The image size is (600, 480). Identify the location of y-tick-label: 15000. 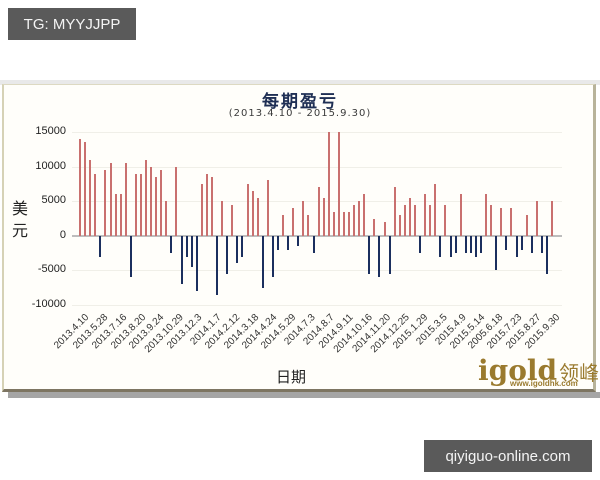
(50, 131).